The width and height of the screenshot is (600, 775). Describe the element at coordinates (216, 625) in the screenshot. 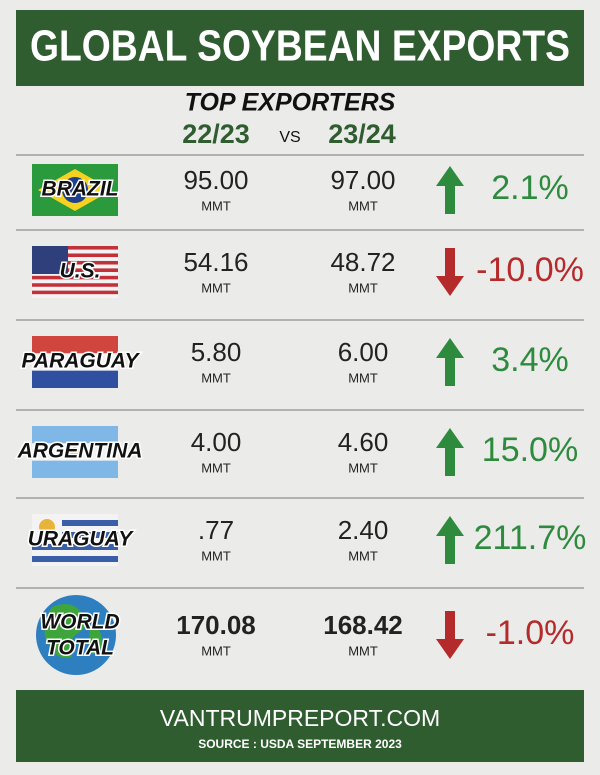

I see `value-a: 170.08` at that location.